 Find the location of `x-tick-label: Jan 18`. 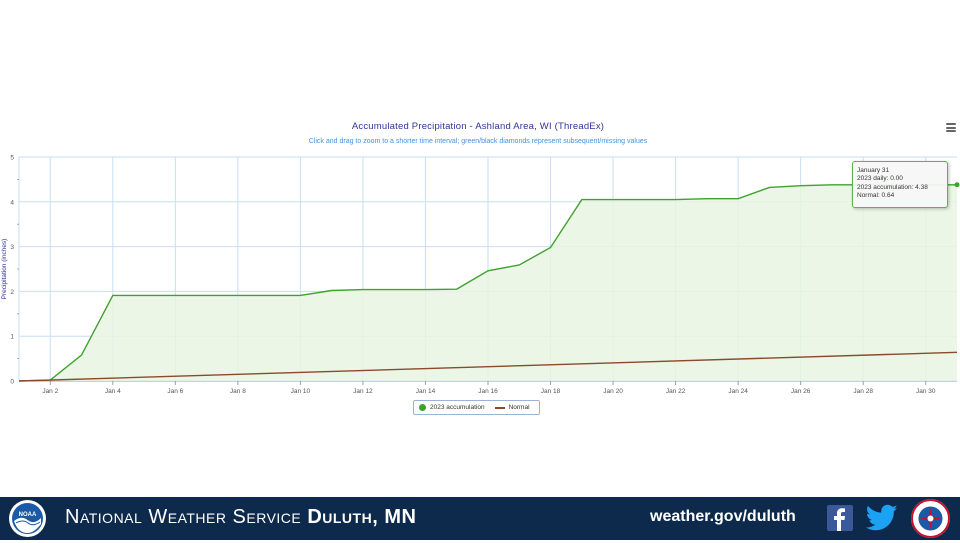

x-tick-label: Jan 18 is located at coordinates (551, 391).